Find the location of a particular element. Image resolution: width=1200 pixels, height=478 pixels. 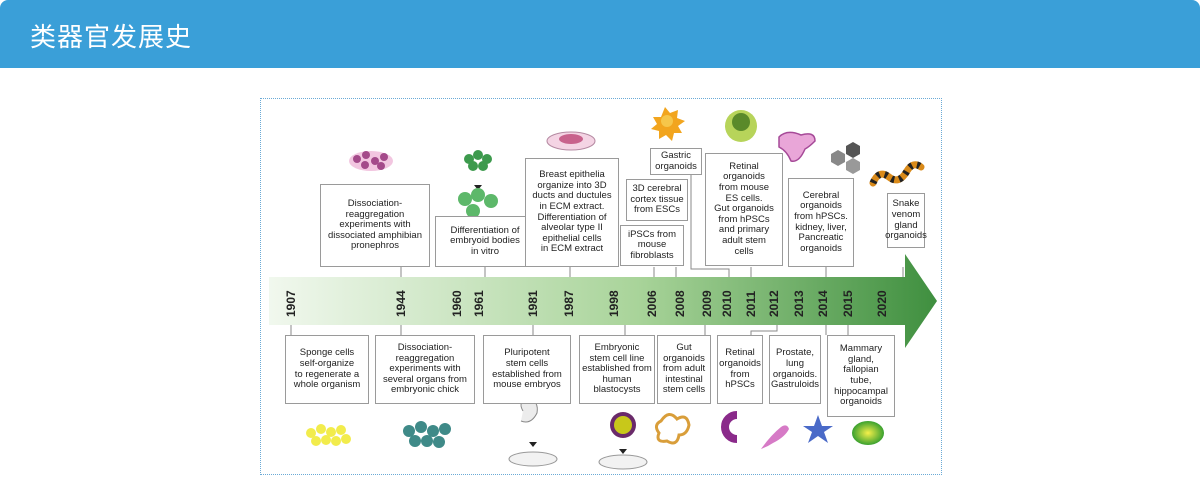

year-label: 1998 is located at coordinates (614, 303).